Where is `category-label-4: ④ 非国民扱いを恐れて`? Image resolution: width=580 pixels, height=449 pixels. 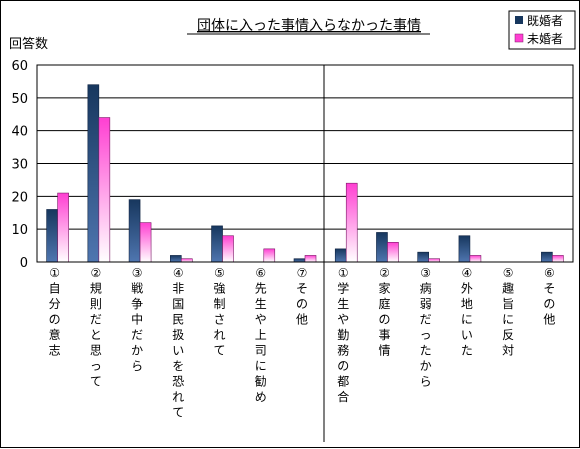
category-label-4: ④ 非国民扱いを恐れて is located at coordinates (178, 343).